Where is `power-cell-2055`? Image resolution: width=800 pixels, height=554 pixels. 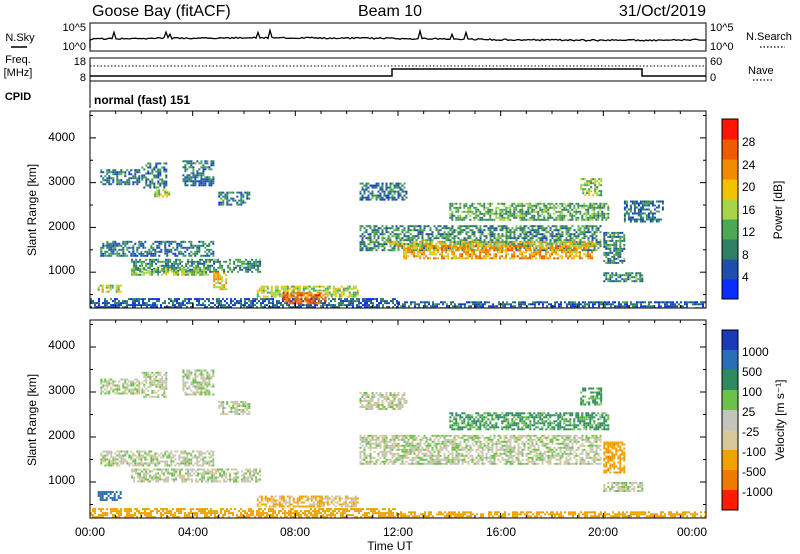 power-cell-2055 is located at coordinates (406, 240).